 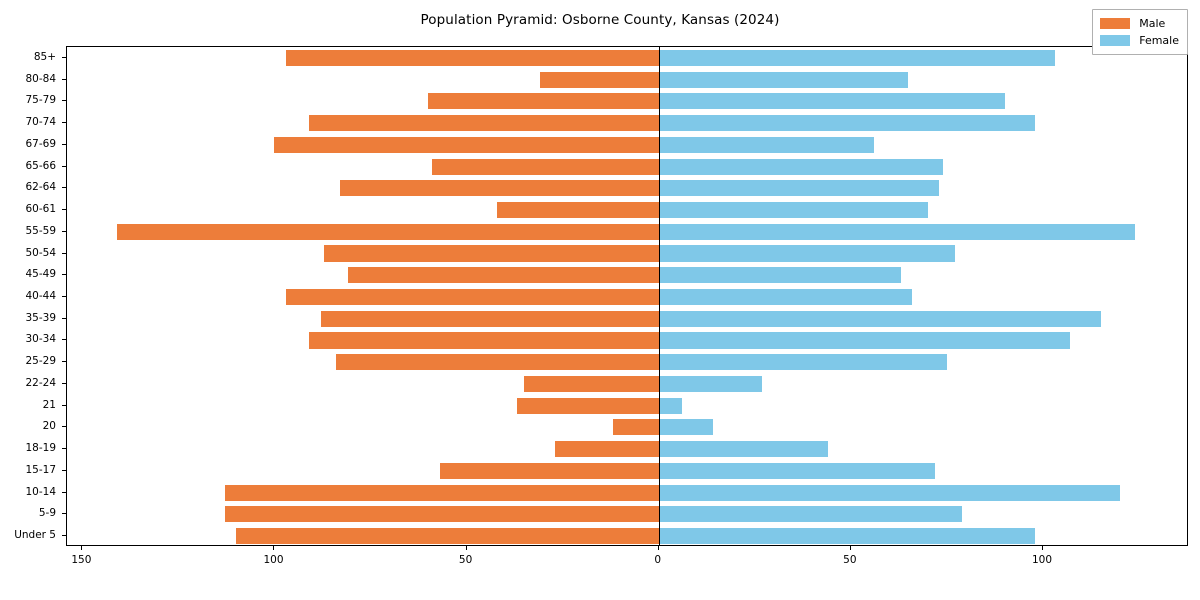 What do you see at coordinates (1115, 40) in the screenshot?
I see `legend-swatch-female-icon` at bounding box center [1115, 40].